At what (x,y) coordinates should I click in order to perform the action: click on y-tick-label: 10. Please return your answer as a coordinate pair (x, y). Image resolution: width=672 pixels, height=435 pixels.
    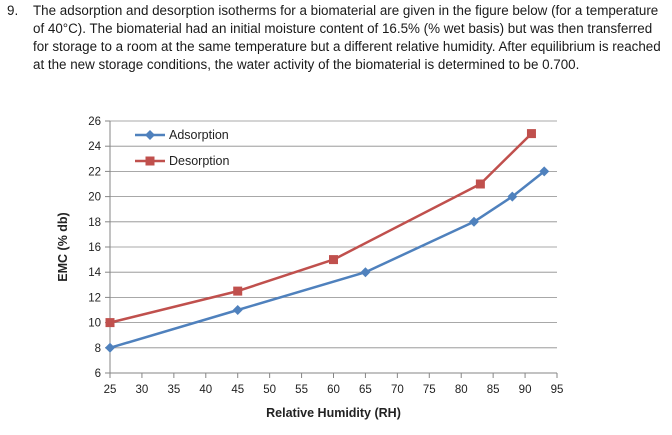
    Looking at the image, I should click on (94, 324).